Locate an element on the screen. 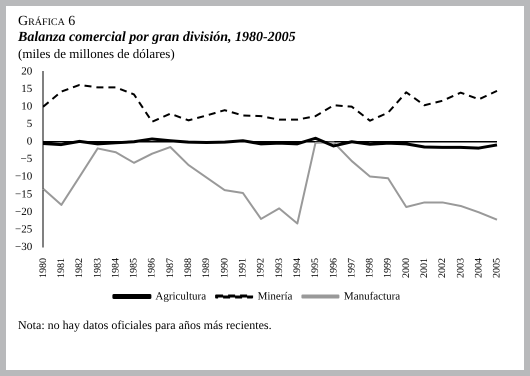  x-tick-label: 1981 is located at coordinates (61, 268).